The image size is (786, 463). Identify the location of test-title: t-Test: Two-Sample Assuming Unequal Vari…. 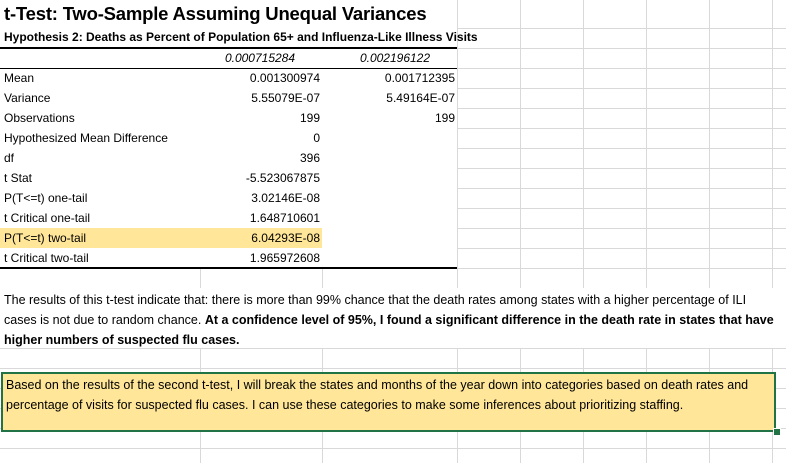
(215, 13).